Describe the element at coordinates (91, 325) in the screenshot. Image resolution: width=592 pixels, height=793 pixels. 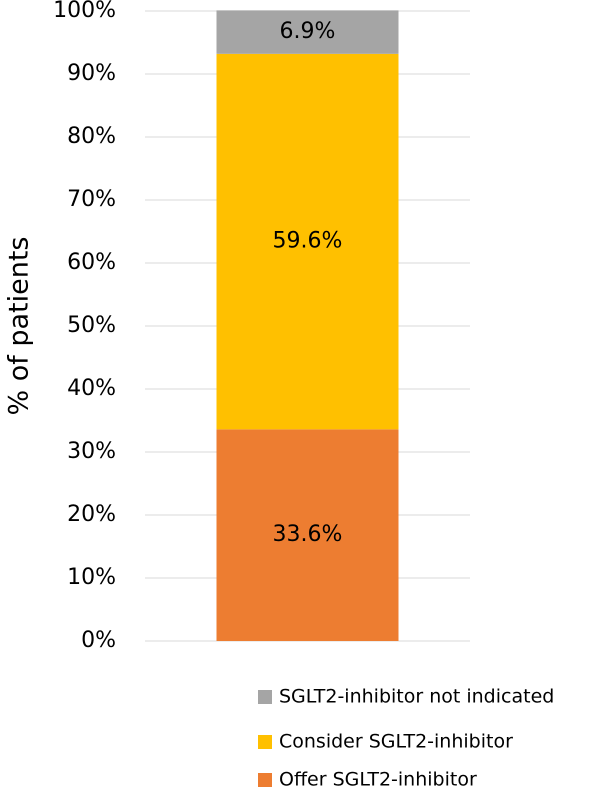
I see `y-tick-label: 50%` at that location.